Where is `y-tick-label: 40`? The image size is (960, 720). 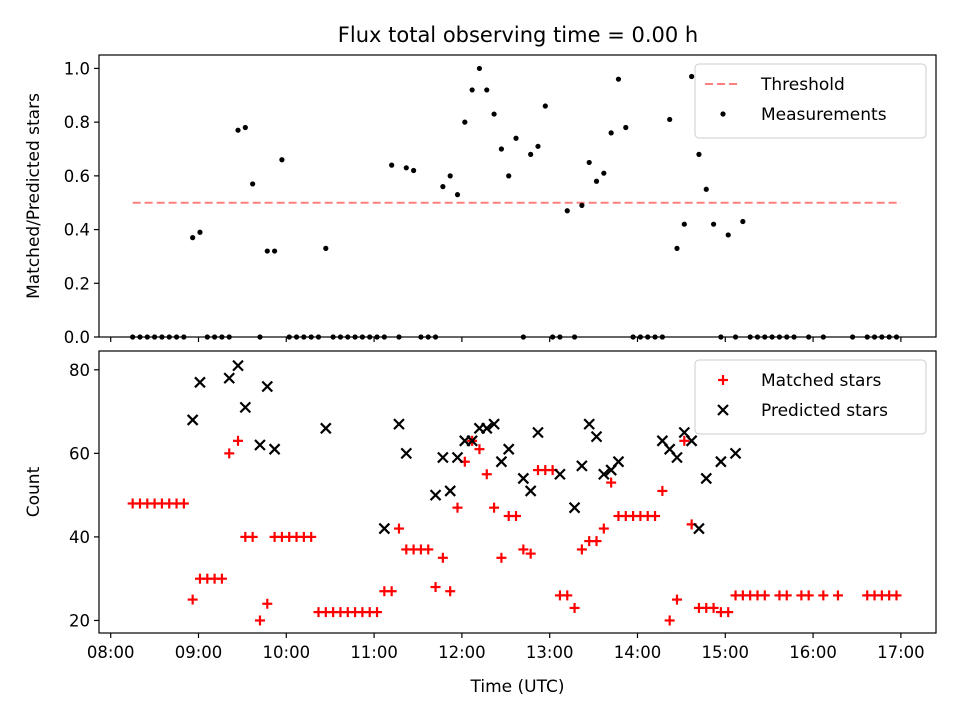 y-tick-label: 40 is located at coordinates (79, 537).